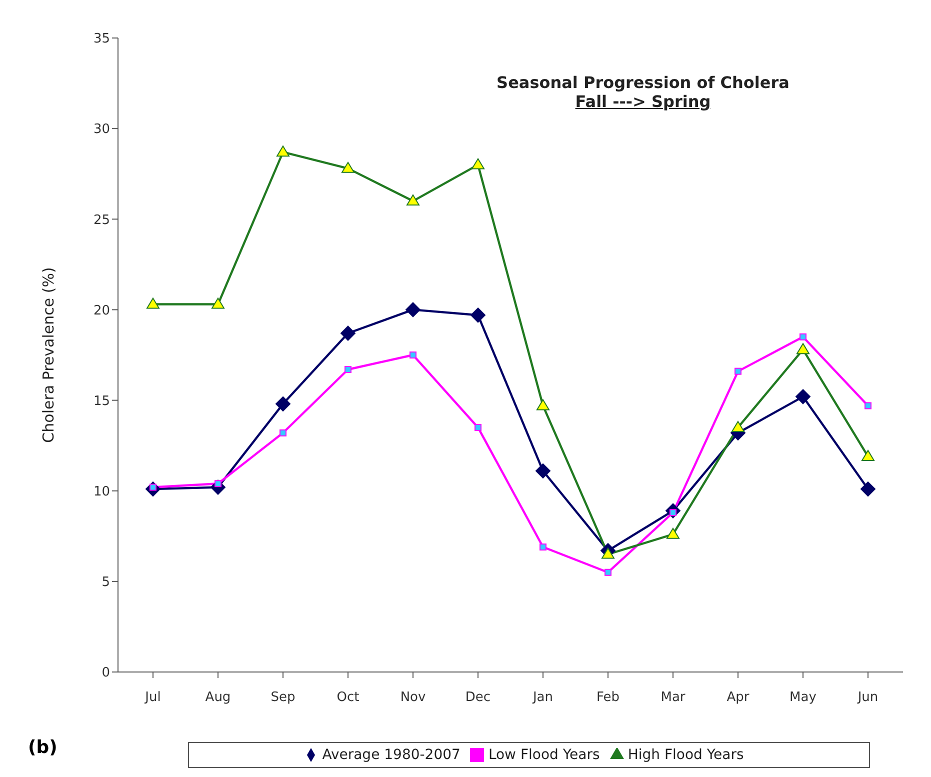  I want to click on y-tick-label: 10, so click(101, 492).